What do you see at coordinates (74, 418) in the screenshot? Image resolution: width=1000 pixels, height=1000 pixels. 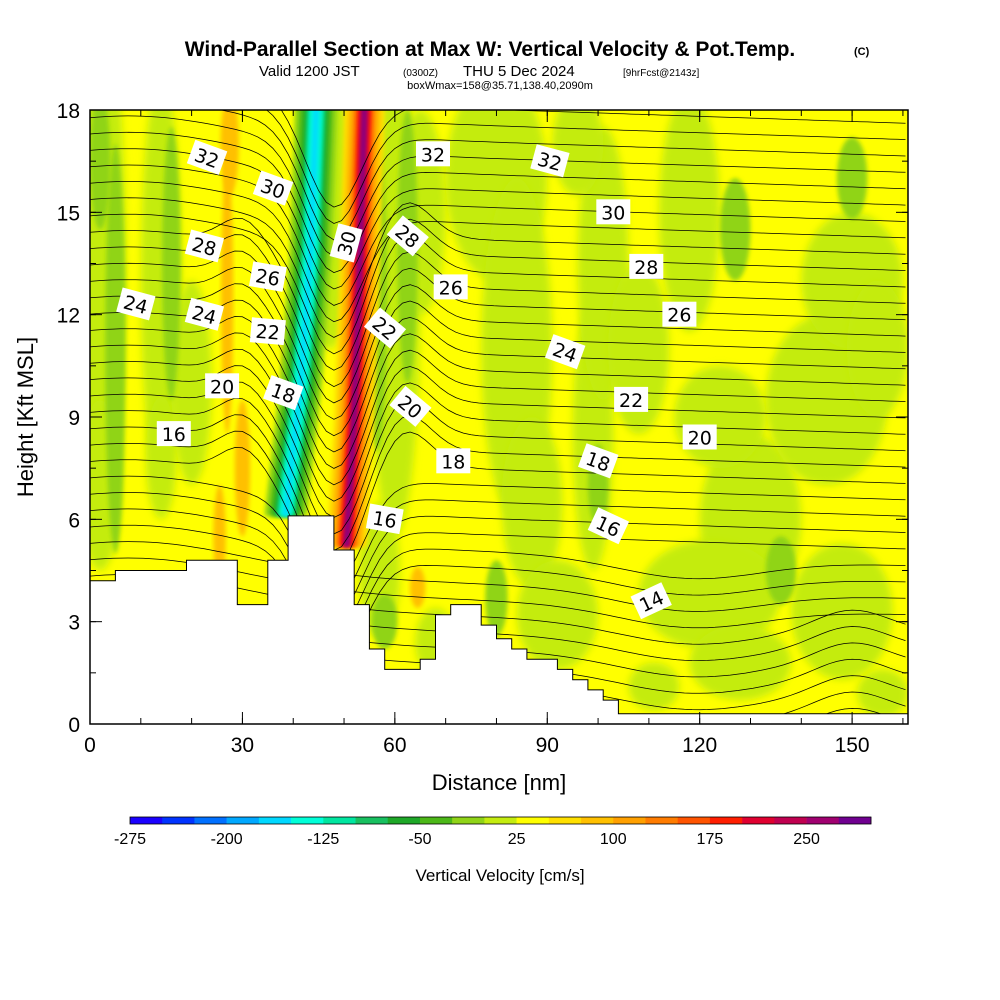 I see `y-tick-label: 9` at bounding box center [74, 418].